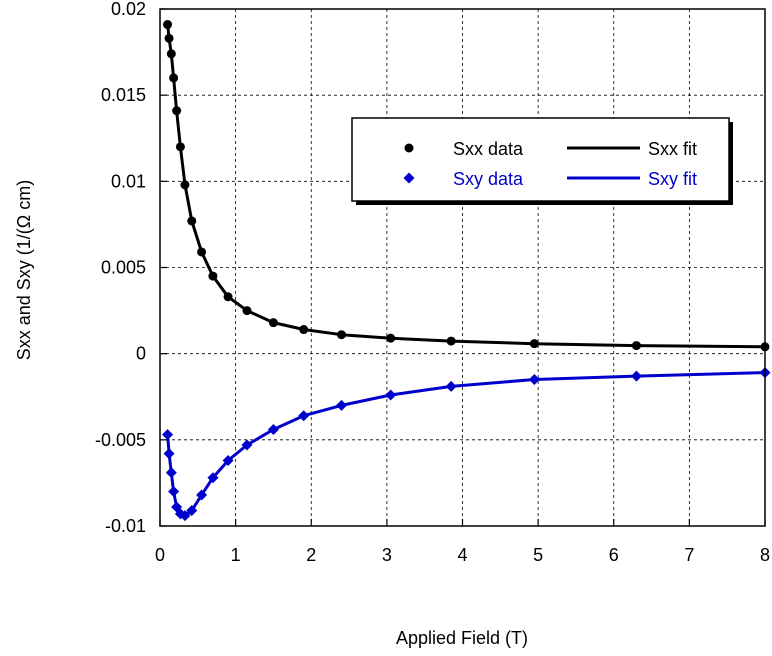  What do you see at coordinates (123, 95) in the screenshot?
I see `y-tick-label: 0.015` at bounding box center [123, 95].